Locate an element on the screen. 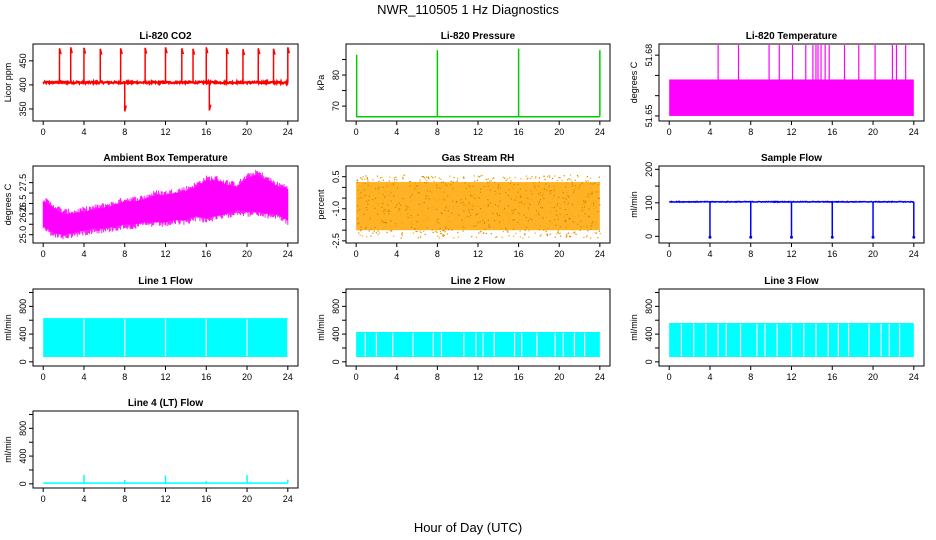  y-tick-label: 26.5 is located at coordinates (23, 204).